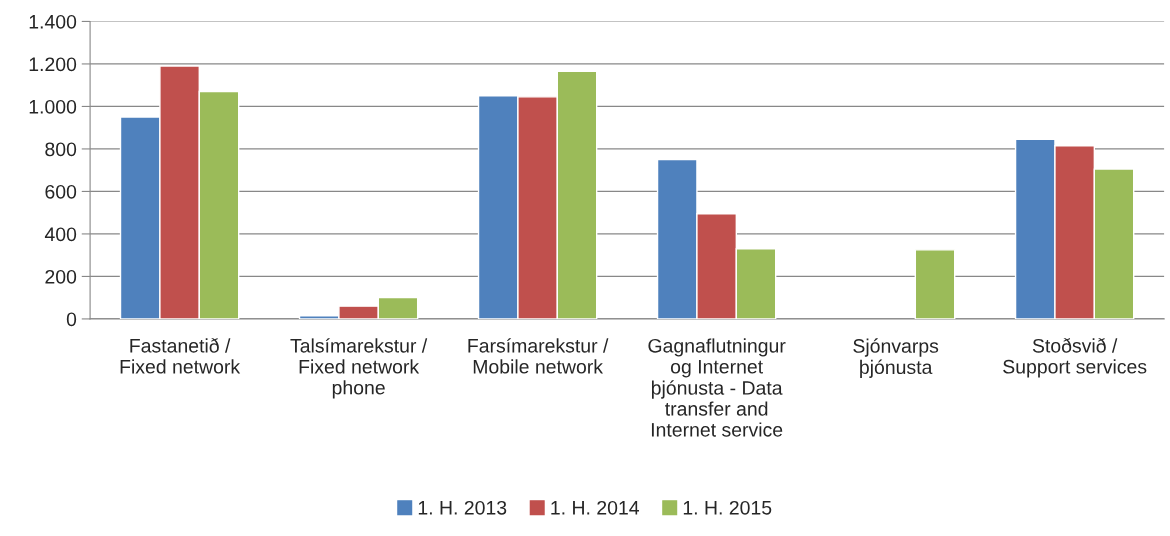 The width and height of the screenshot is (1170, 536). Describe the element at coordinates (61, 276) in the screenshot. I see `y-tick-label: 200` at that location.